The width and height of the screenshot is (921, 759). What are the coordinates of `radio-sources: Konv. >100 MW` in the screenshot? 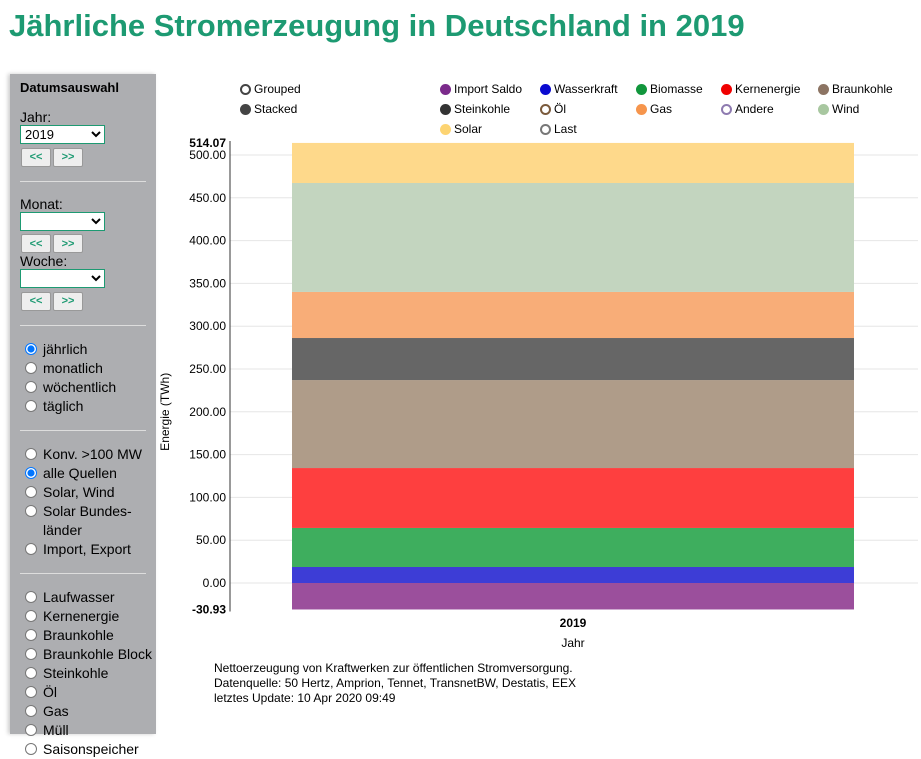 It's located at (90, 454).